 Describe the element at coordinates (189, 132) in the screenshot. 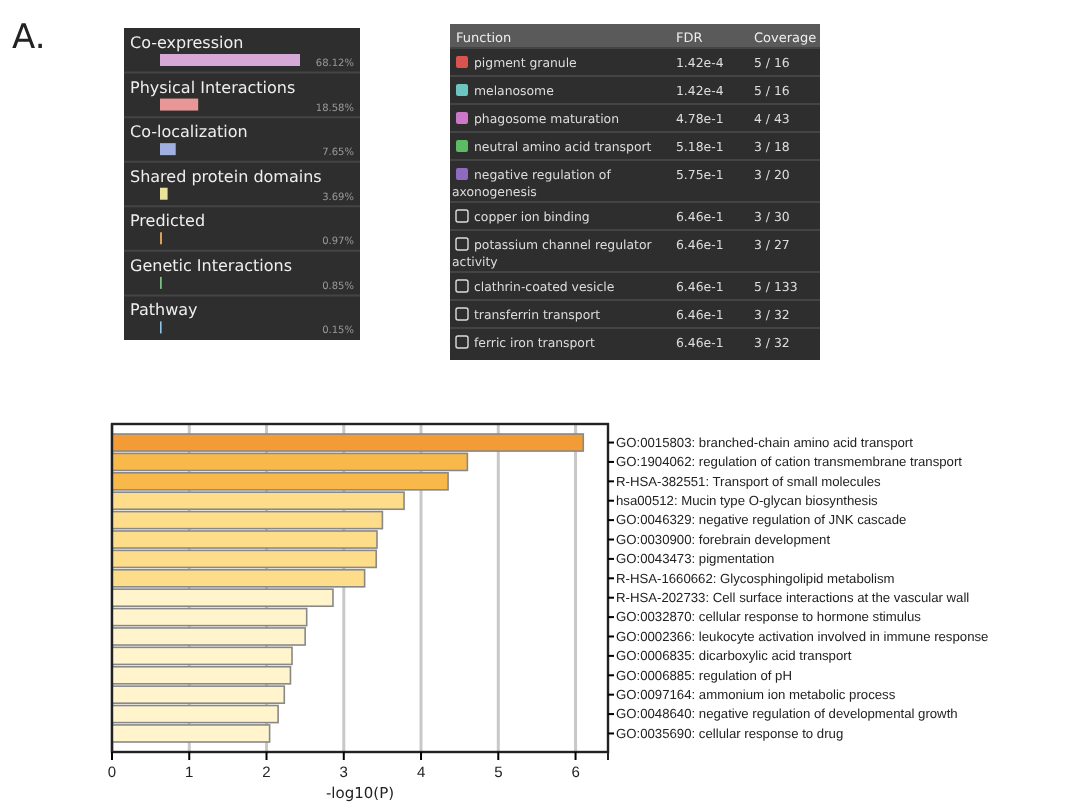

I see `y-tick-label: Co-localization` at that location.